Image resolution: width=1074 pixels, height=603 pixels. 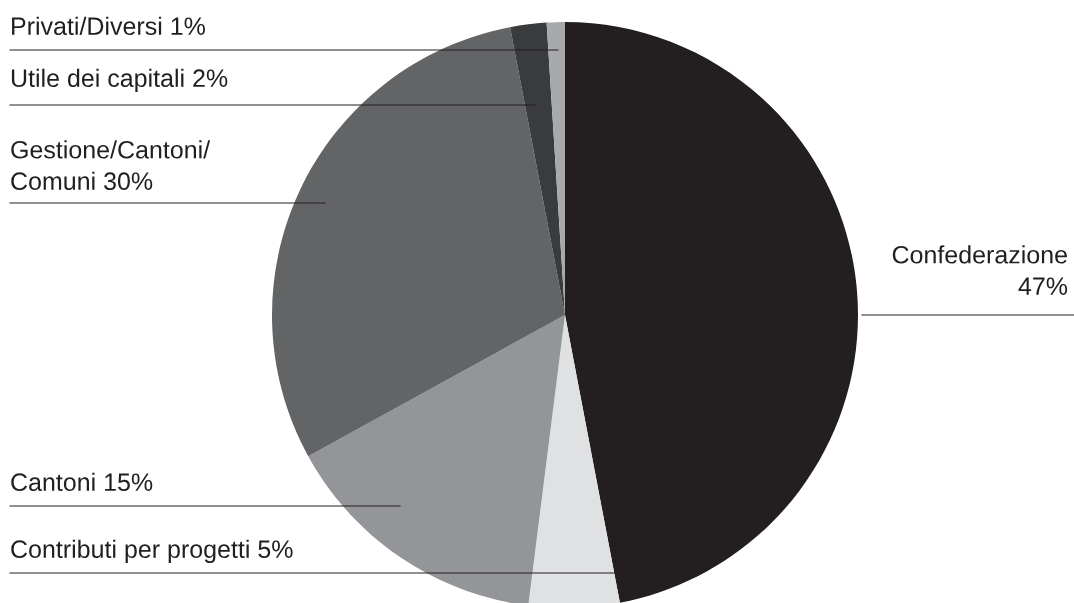 I want to click on slice-label: Contributi per progetti 5%, so click(x=152, y=551).